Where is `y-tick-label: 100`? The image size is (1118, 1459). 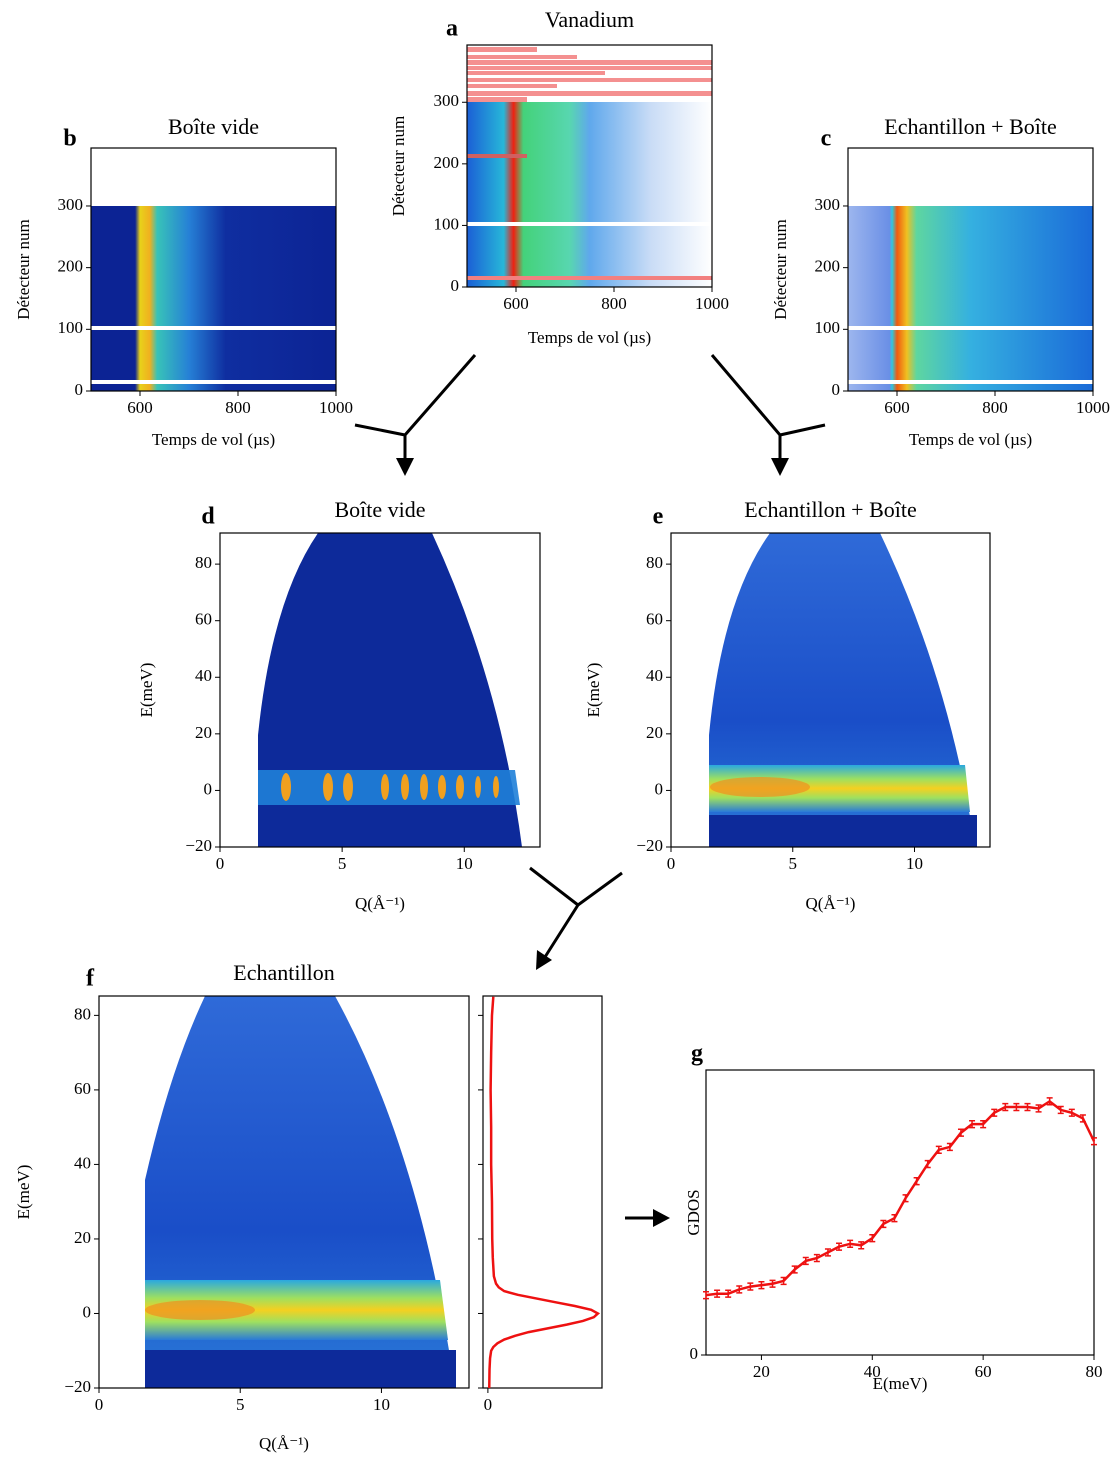
y-tick-label: 100 is located at coordinates (828, 327).